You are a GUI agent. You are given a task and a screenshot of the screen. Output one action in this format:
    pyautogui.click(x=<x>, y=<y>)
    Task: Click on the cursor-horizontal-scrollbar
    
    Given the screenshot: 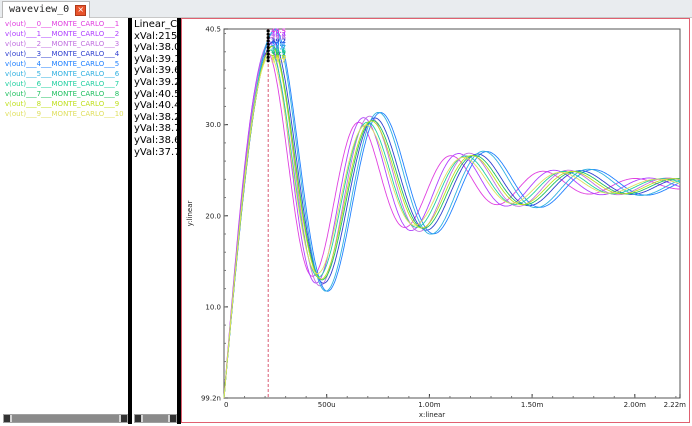 What is the action you would take?
    pyautogui.click(x=155, y=418)
    